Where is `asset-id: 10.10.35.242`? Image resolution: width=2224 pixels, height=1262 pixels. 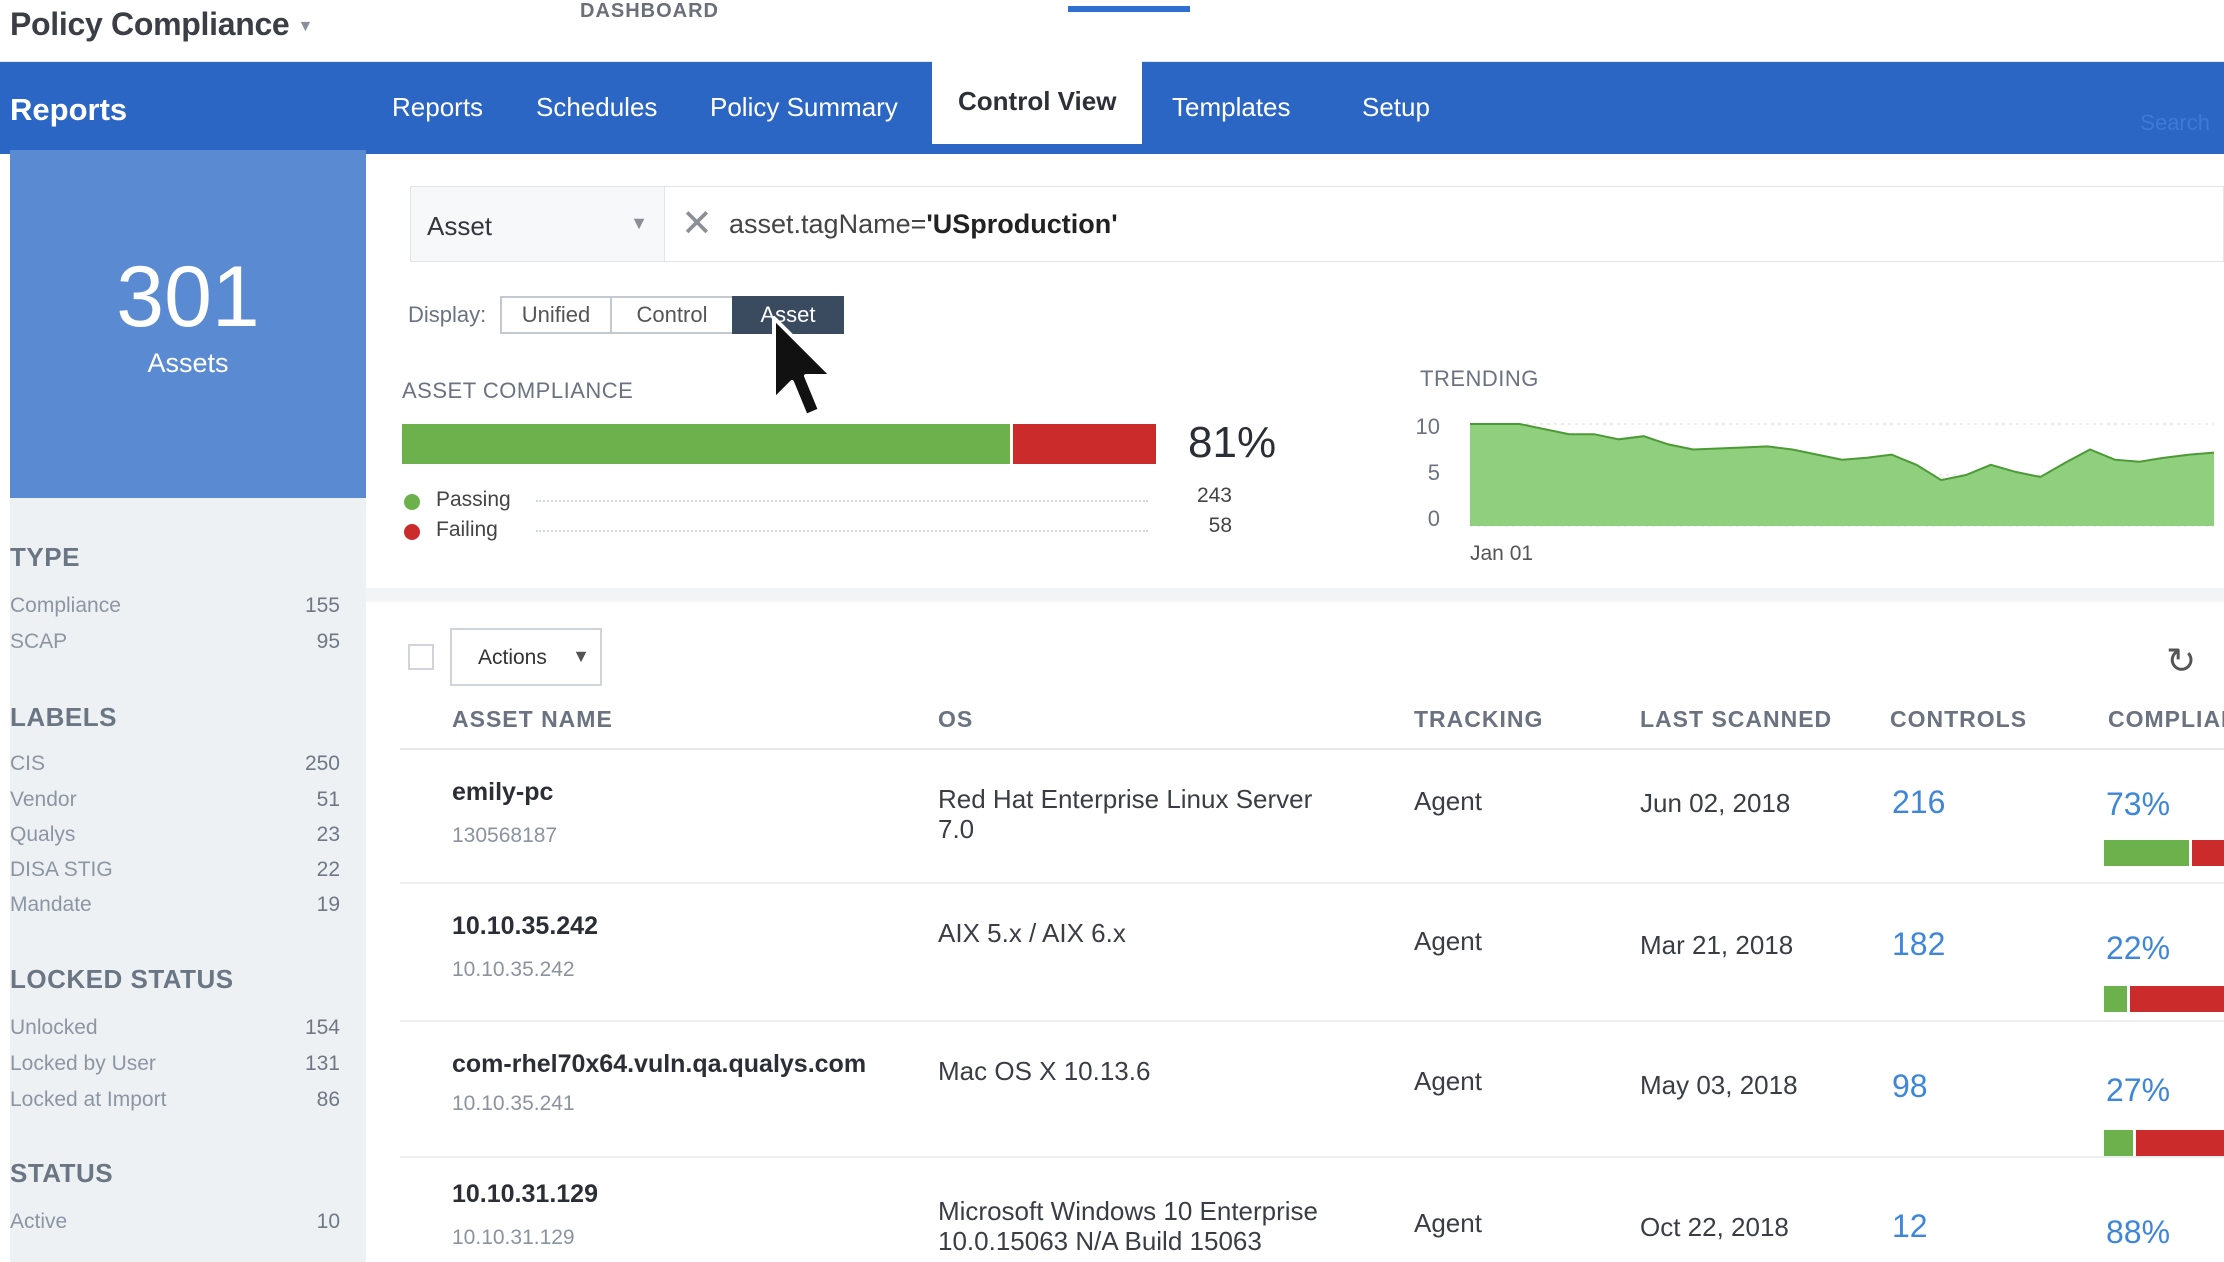 asset-id: 10.10.35.242 is located at coordinates (513, 969).